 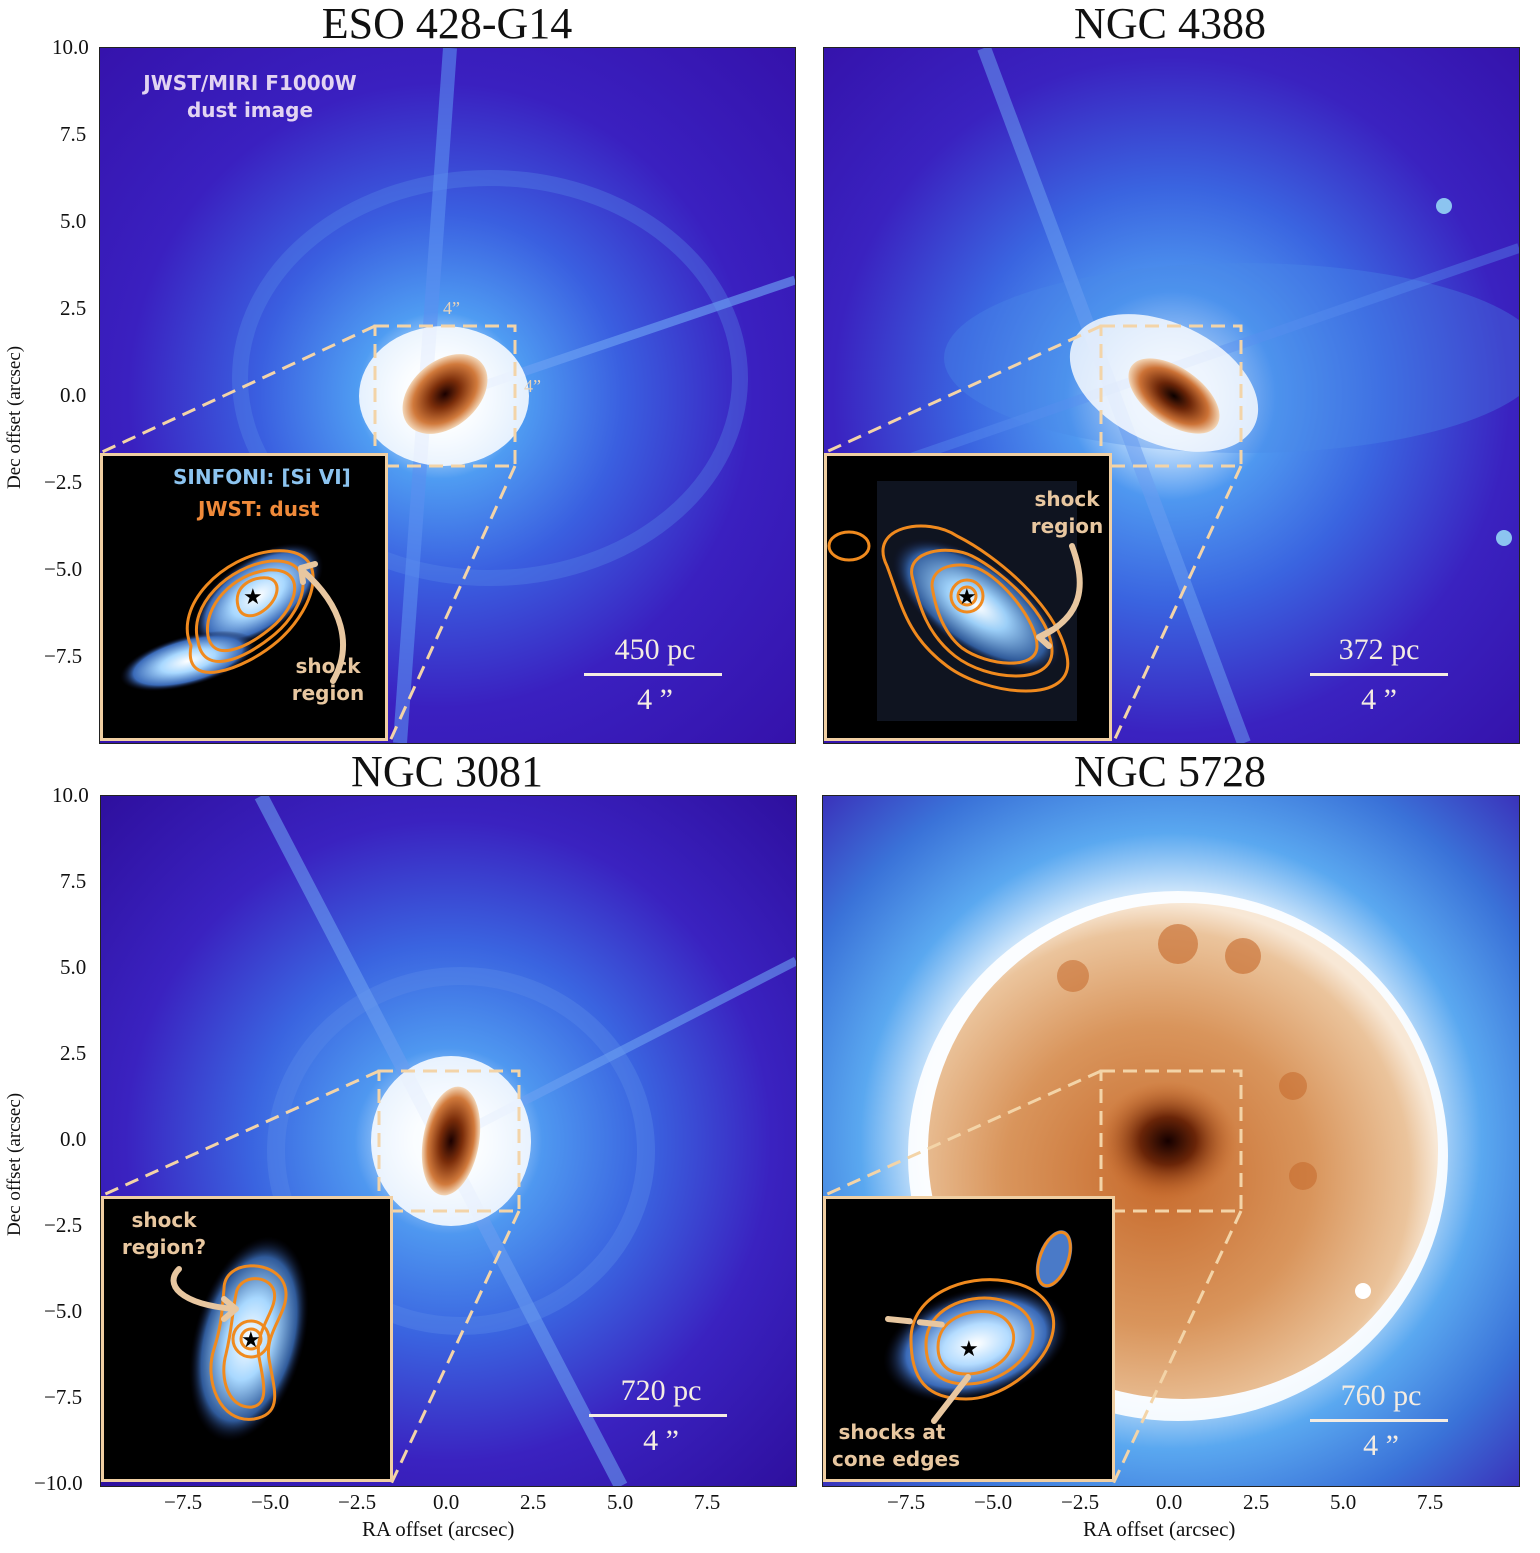 What do you see at coordinates (447, 771) in the screenshot?
I see `panel-title: NGC 3081` at bounding box center [447, 771].